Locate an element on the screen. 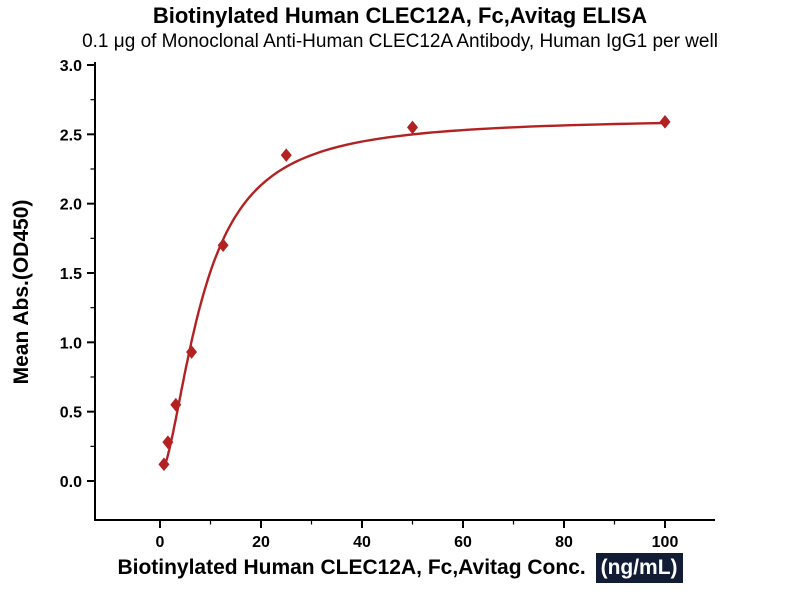 The height and width of the screenshot is (600, 800). x-tick-label: 0 is located at coordinates (160, 542).